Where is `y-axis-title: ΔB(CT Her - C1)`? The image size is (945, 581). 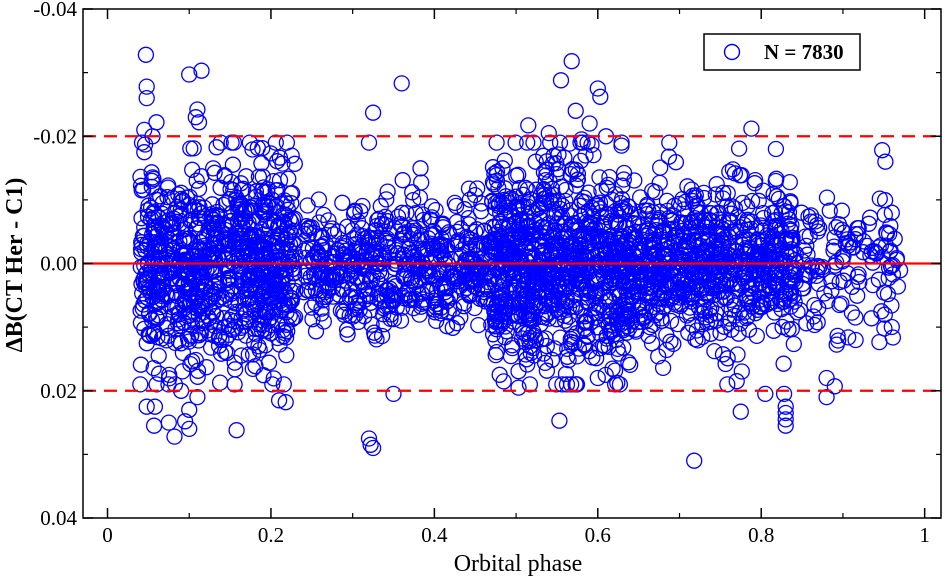 y-axis-title: ΔB(CT Her - C1) is located at coordinates (15, 265).